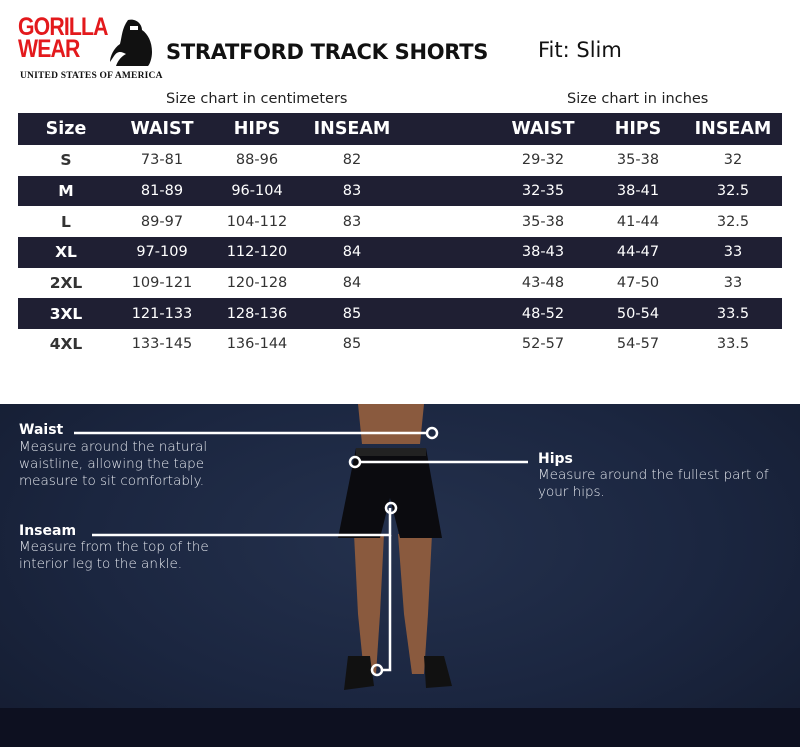 The image size is (800, 747). Describe the element at coordinates (66, 160) in the screenshot. I see `cell-size: S` at that location.